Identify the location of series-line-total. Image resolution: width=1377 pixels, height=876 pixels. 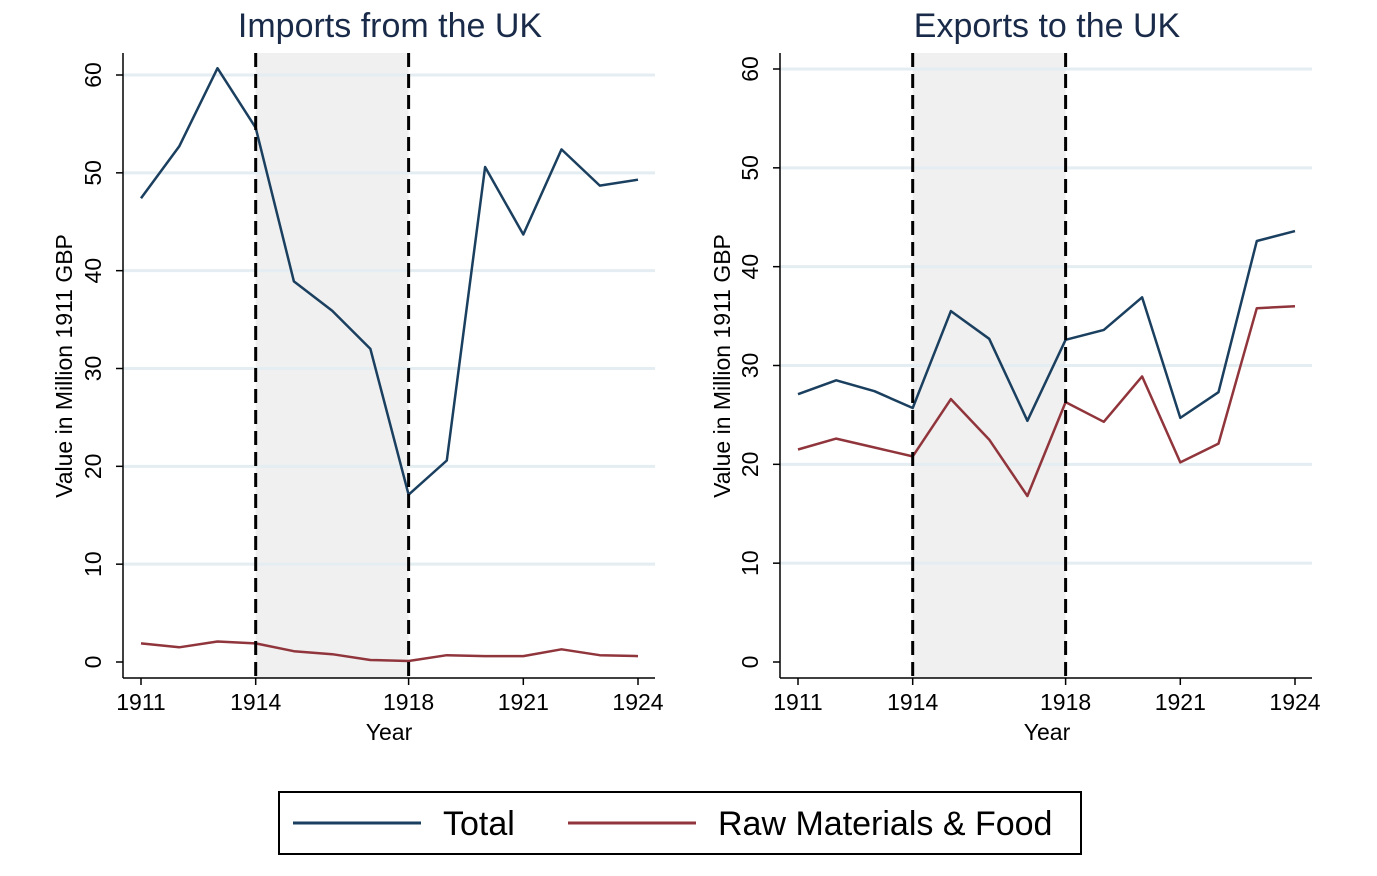
(1046, 326).